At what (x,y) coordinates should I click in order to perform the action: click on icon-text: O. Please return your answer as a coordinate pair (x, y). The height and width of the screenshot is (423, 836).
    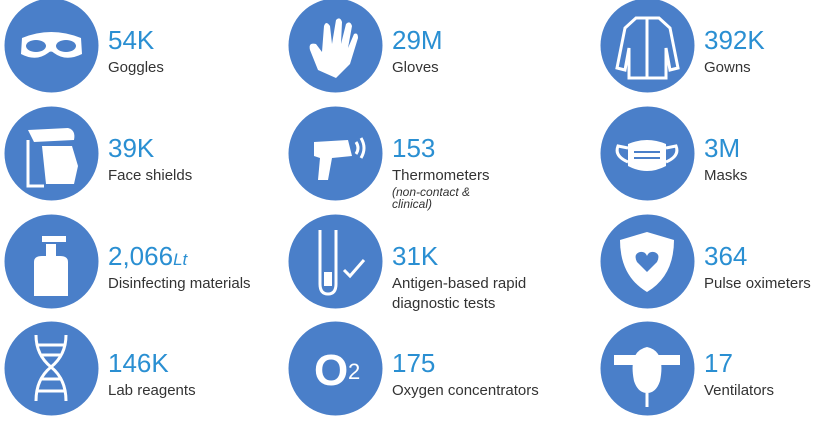
    Looking at the image, I should click on (331, 370).